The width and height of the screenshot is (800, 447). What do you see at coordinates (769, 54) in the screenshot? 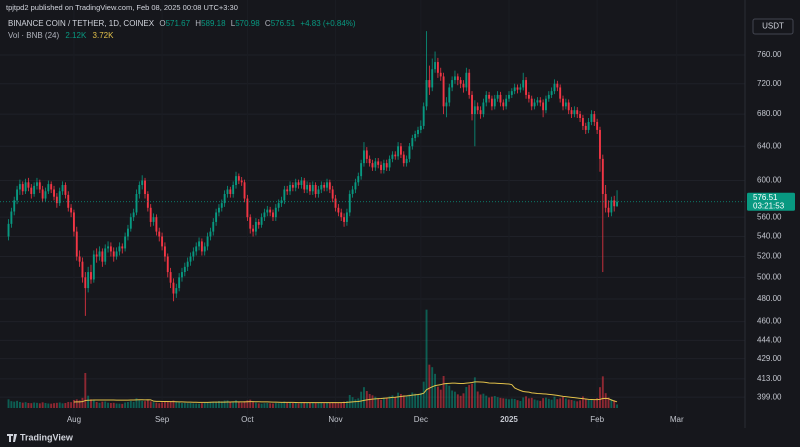
I see `y-tick-label: 760.00` at bounding box center [769, 54].